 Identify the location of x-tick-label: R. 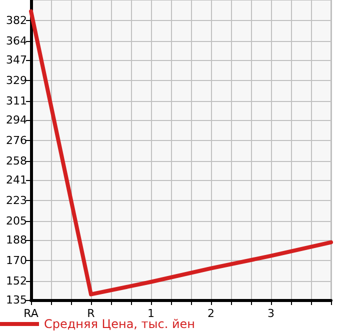
(91, 313).